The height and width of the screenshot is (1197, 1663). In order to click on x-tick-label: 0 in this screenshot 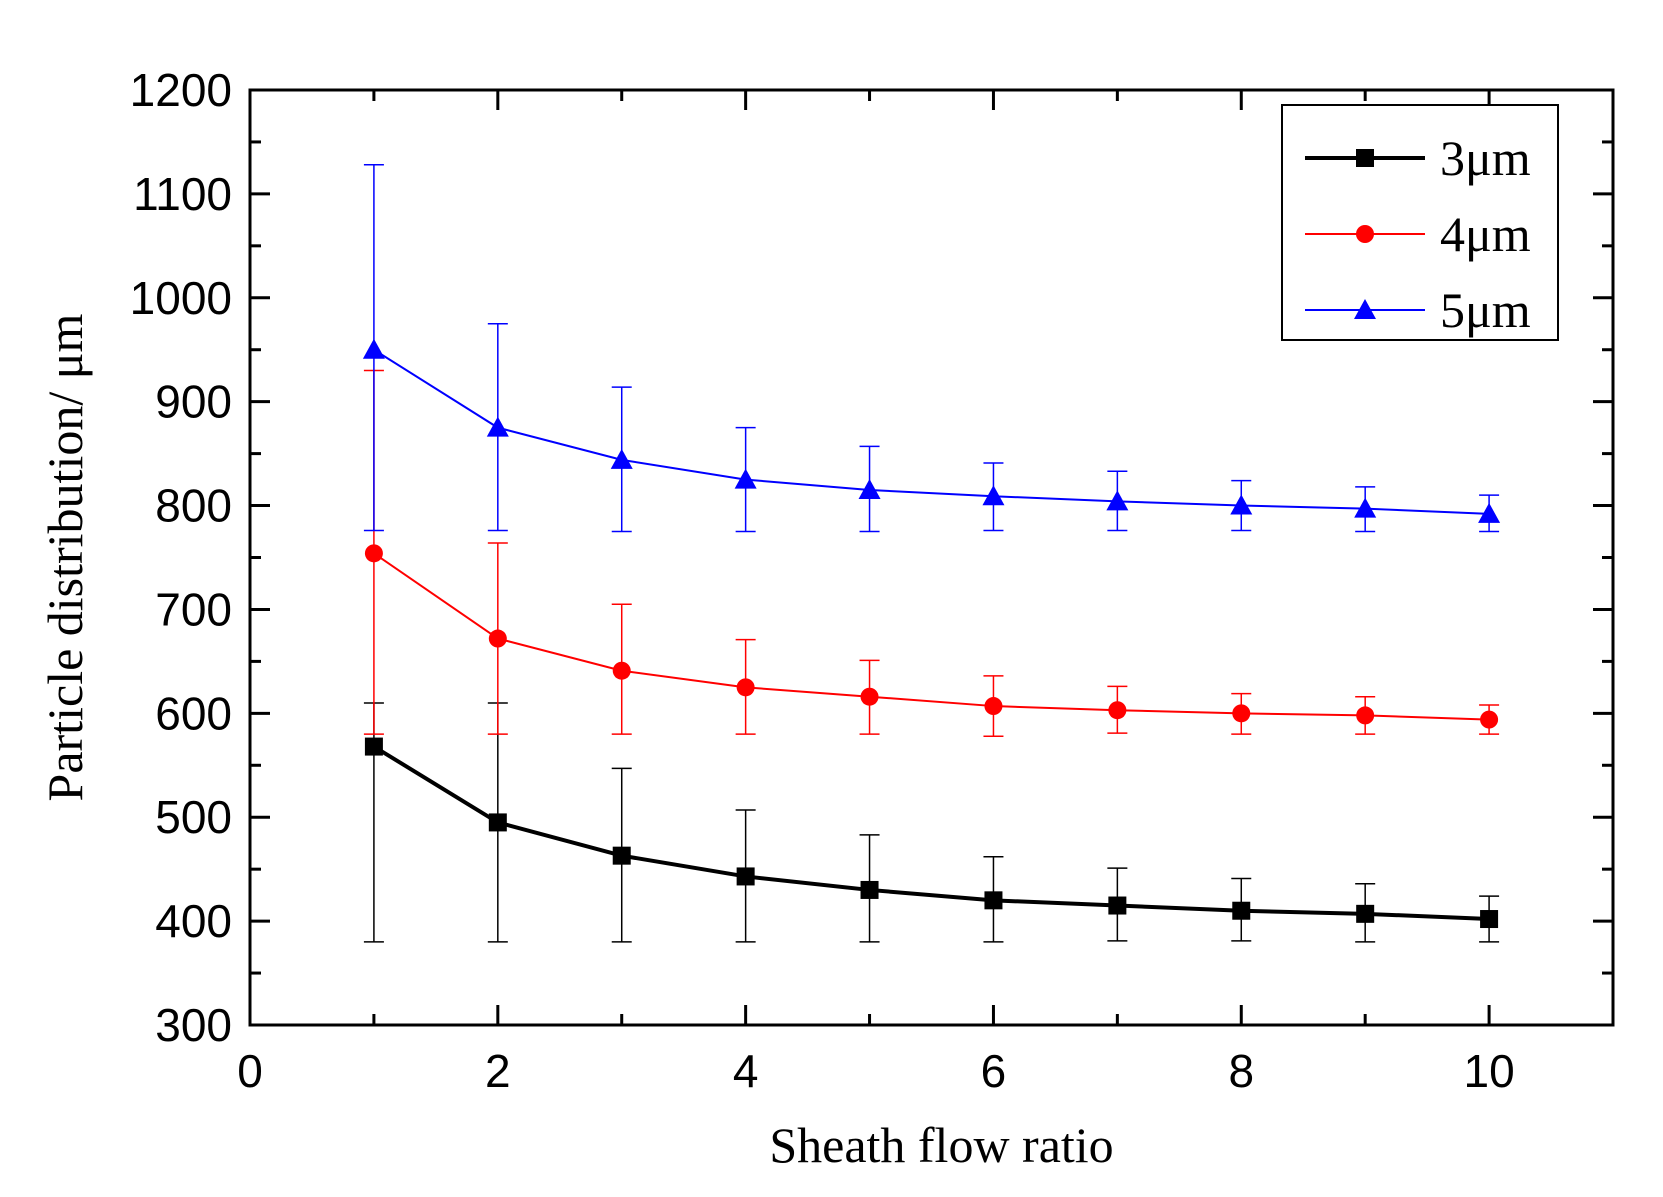, I will do `click(250, 1071)`.